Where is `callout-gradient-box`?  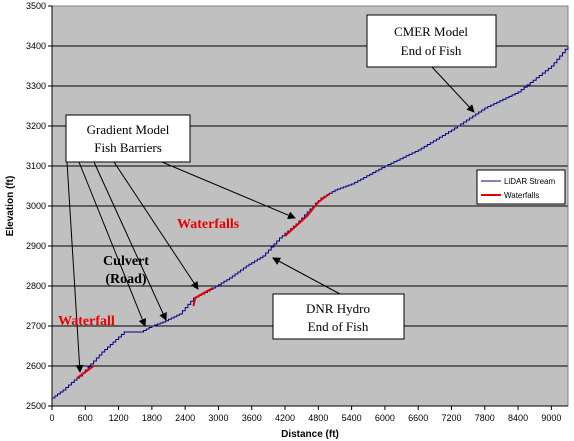
callout-gradient-box is located at coordinates (128, 138).